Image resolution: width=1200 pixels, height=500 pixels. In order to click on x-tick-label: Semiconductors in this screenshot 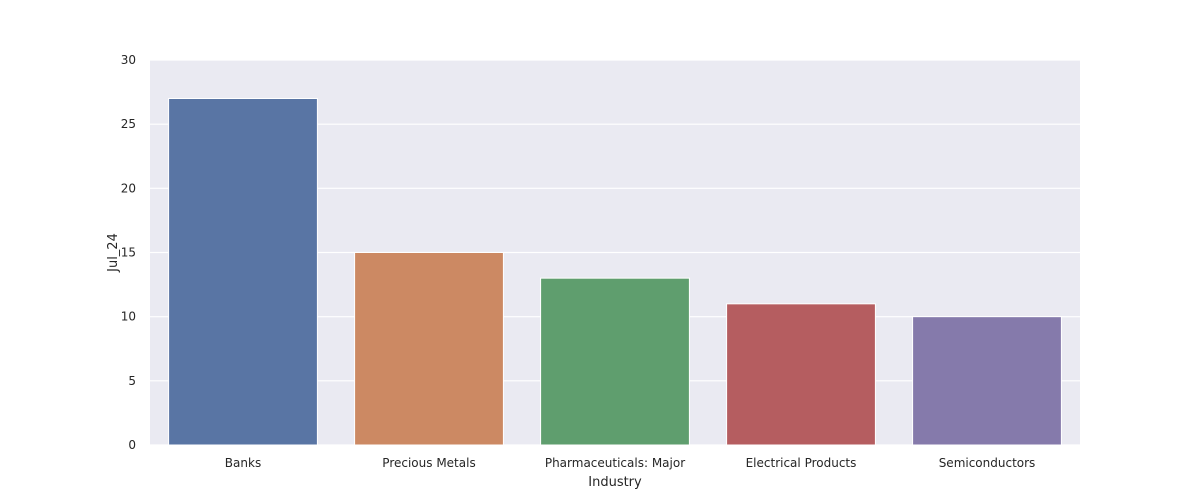, I will do `click(987, 463)`.